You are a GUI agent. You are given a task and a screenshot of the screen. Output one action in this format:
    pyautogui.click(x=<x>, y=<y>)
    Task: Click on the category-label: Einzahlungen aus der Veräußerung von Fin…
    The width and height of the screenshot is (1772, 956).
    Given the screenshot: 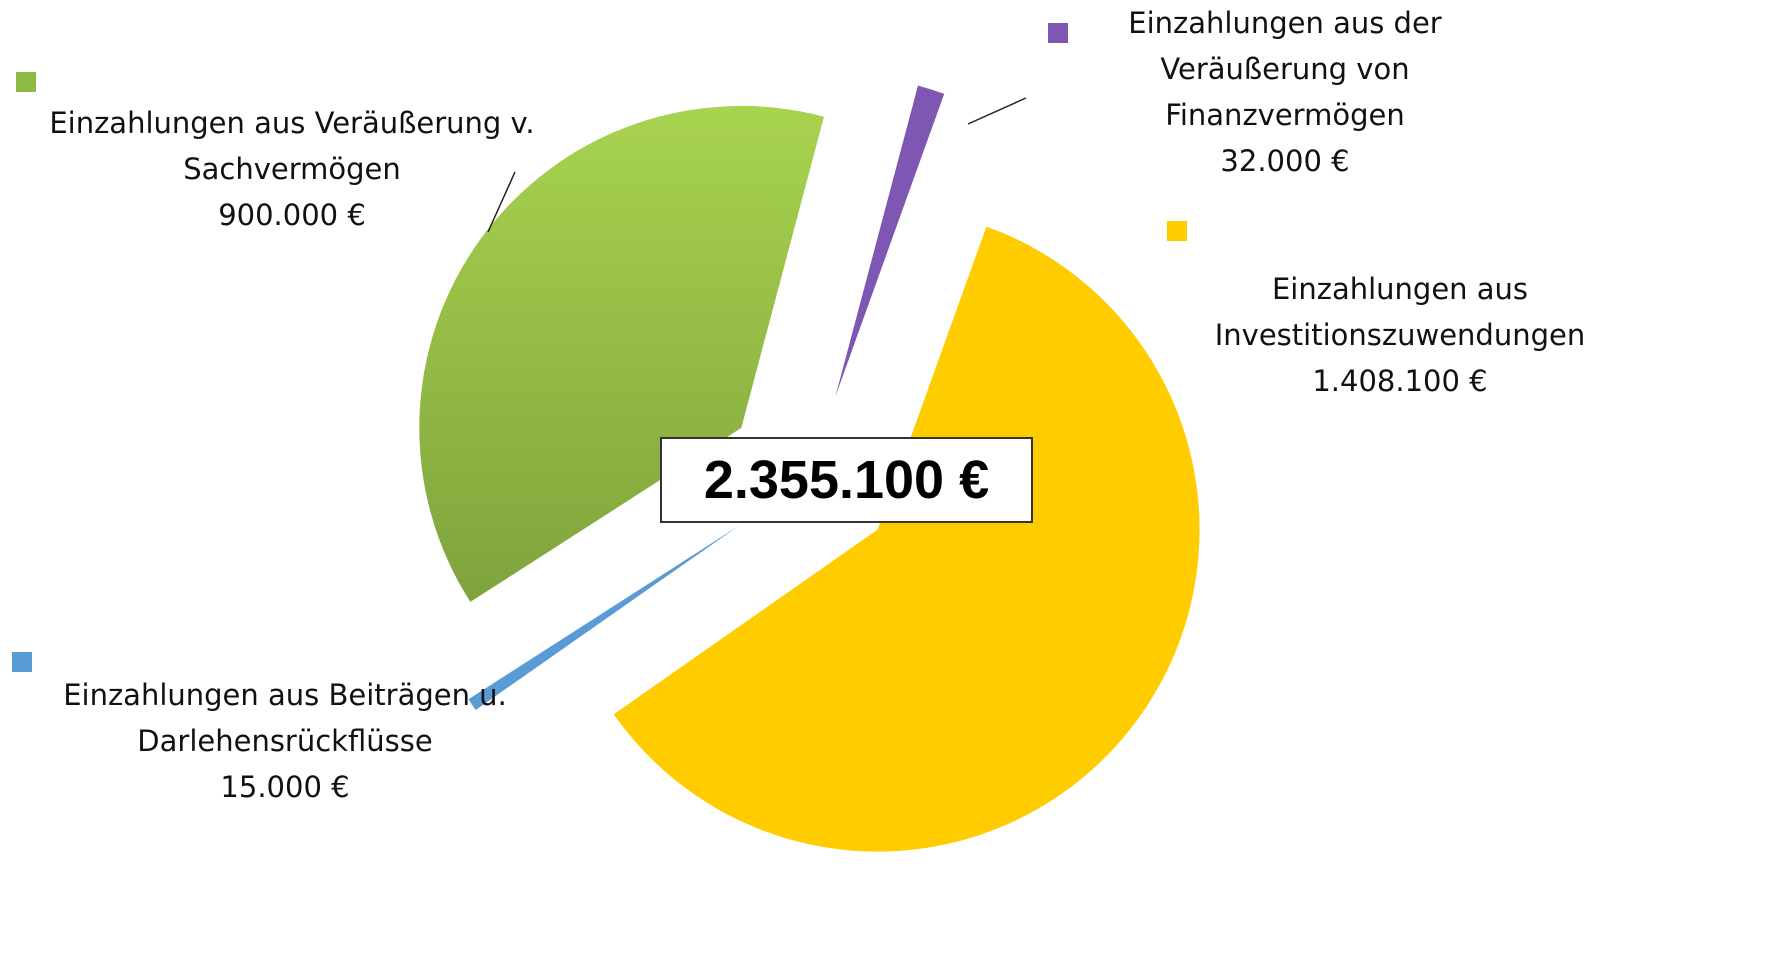 What is the action you would take?
    pyautogui.click(x=1285, y=69)
    